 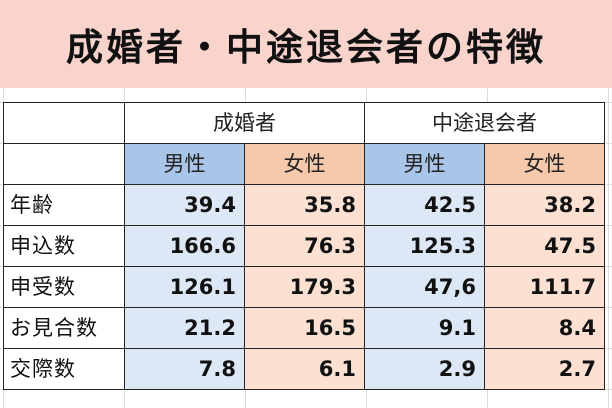 What do you see at coordinates (424, 369) in the screenshot?
I see `value-cell: 2.9` at bounding box center [424, 369].